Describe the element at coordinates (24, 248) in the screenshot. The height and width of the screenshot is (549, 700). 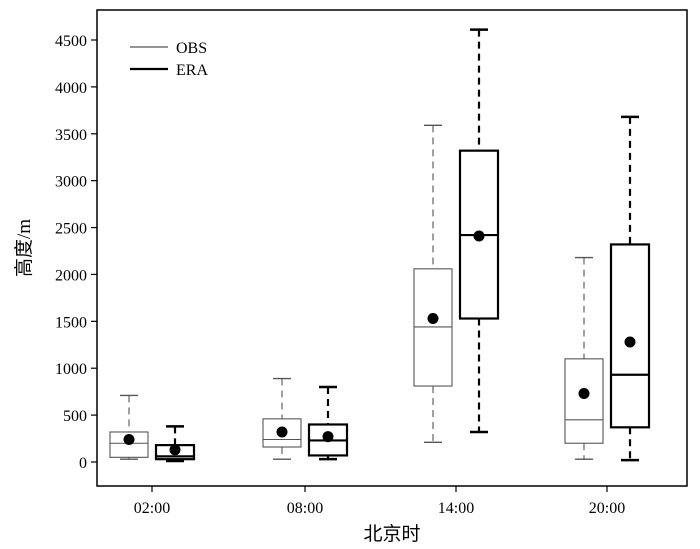
I see `y-axis-title: 高度/m` at that location.